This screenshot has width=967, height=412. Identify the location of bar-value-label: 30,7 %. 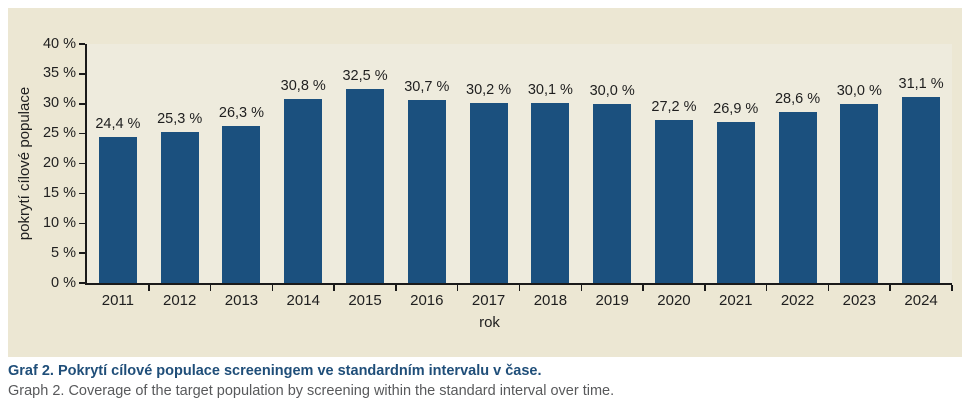
(427, 86).